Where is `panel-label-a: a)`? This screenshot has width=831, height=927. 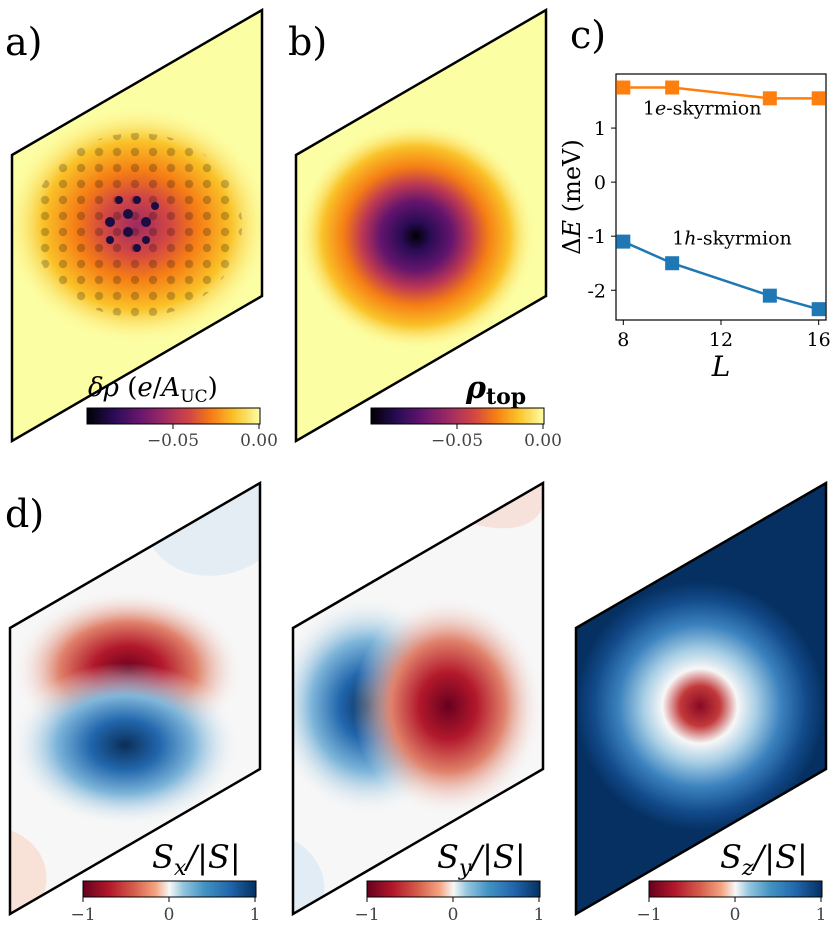 panel-label-a: a) is located at coordinates (23, 42).